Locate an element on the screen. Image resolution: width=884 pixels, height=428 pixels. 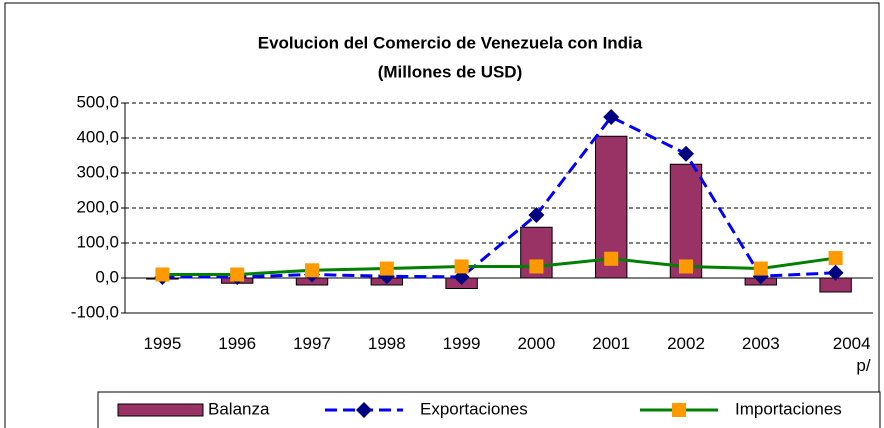
y-tick-label: -100,0 is located at coordinates (95, 311).